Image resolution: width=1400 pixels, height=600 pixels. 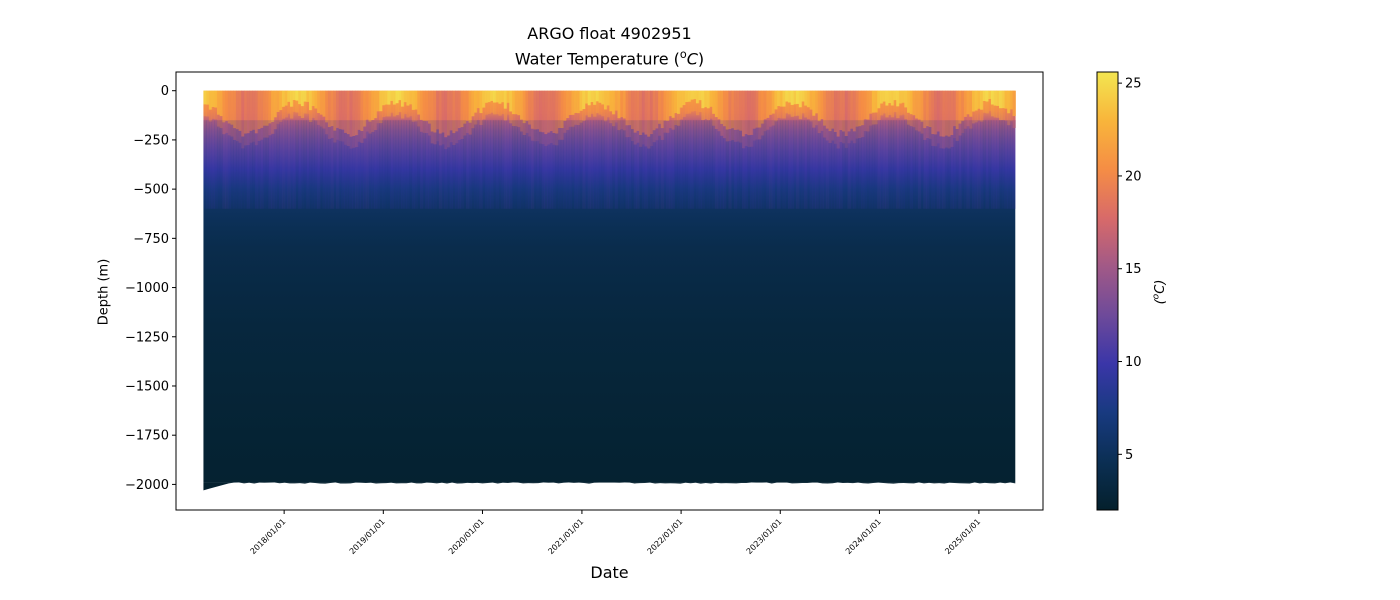 What do you see at coordinates (165, 91) in the screenshot?
I see `y-tick-label: 0` at bounding box center [165, 91].